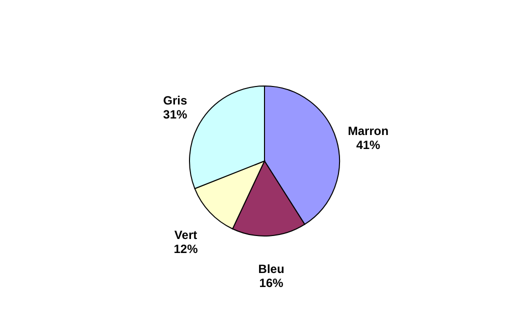 The width and height of the screenshot is (531, 324). Describe the element at coordinates (186, 249) in the screenshot. I see `data-label: 12%` at that location.